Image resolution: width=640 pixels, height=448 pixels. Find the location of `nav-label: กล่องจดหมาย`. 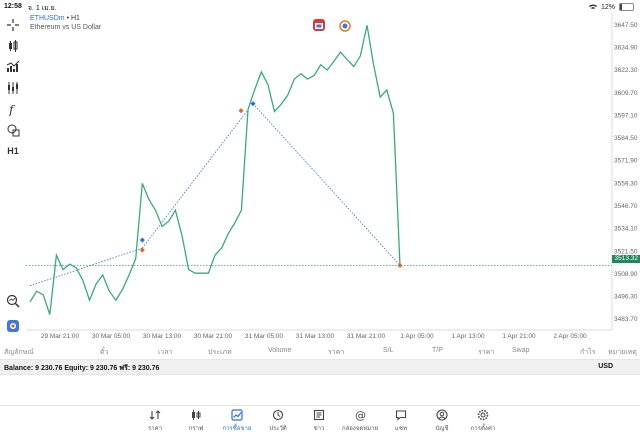

nav-label: กล่องจดหมาย is located at coordinates (360, 429).